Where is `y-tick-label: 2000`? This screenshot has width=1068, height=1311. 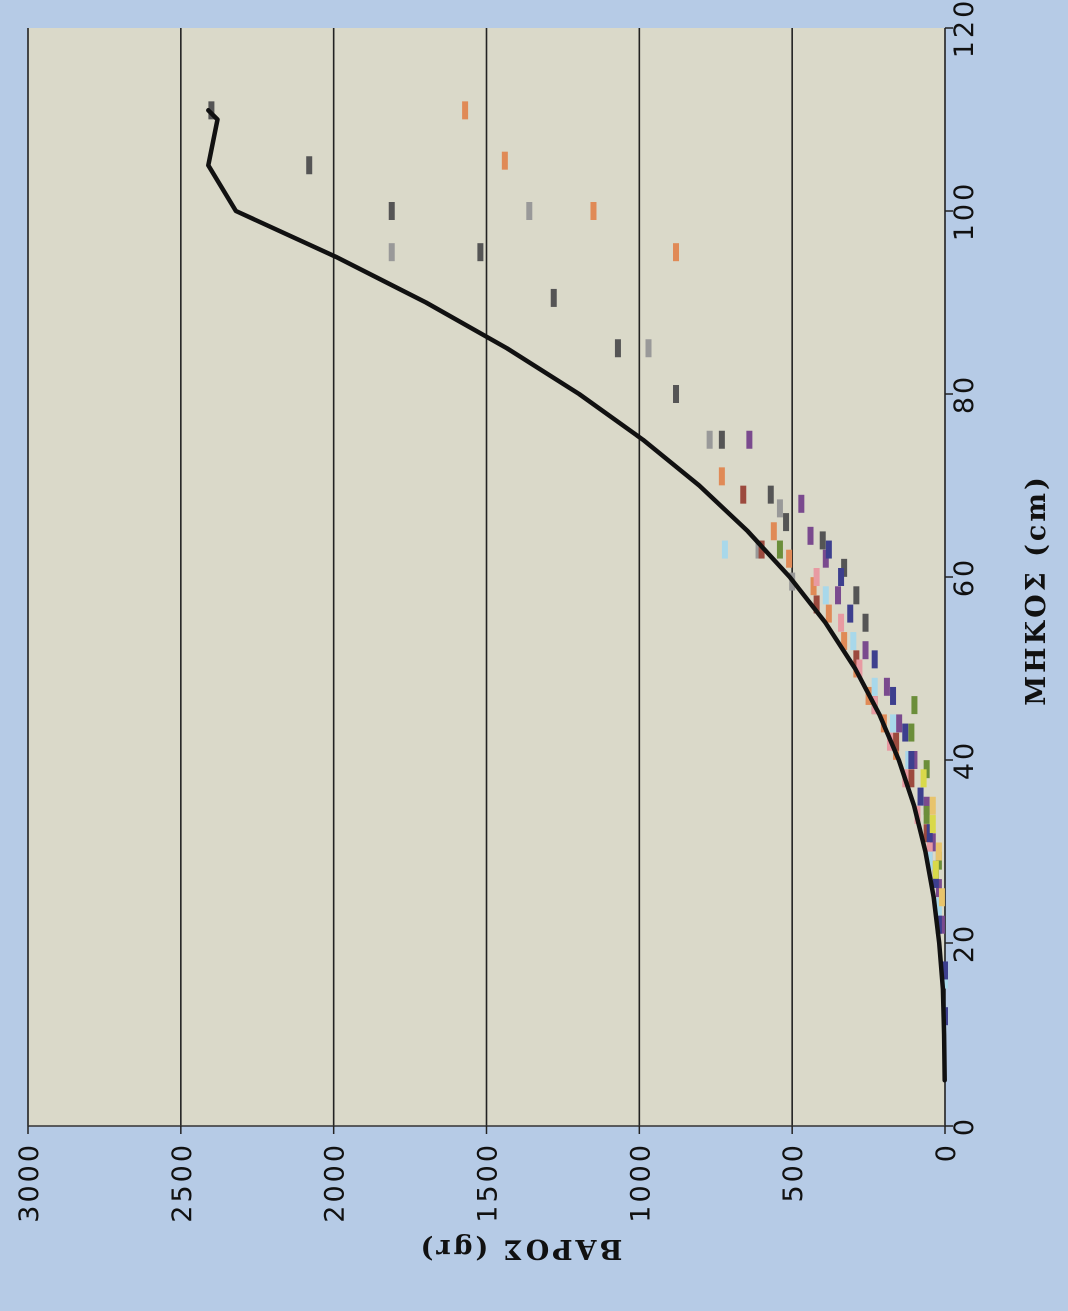
y-tick-label: 2000 is located at coordinates (335, 1182).